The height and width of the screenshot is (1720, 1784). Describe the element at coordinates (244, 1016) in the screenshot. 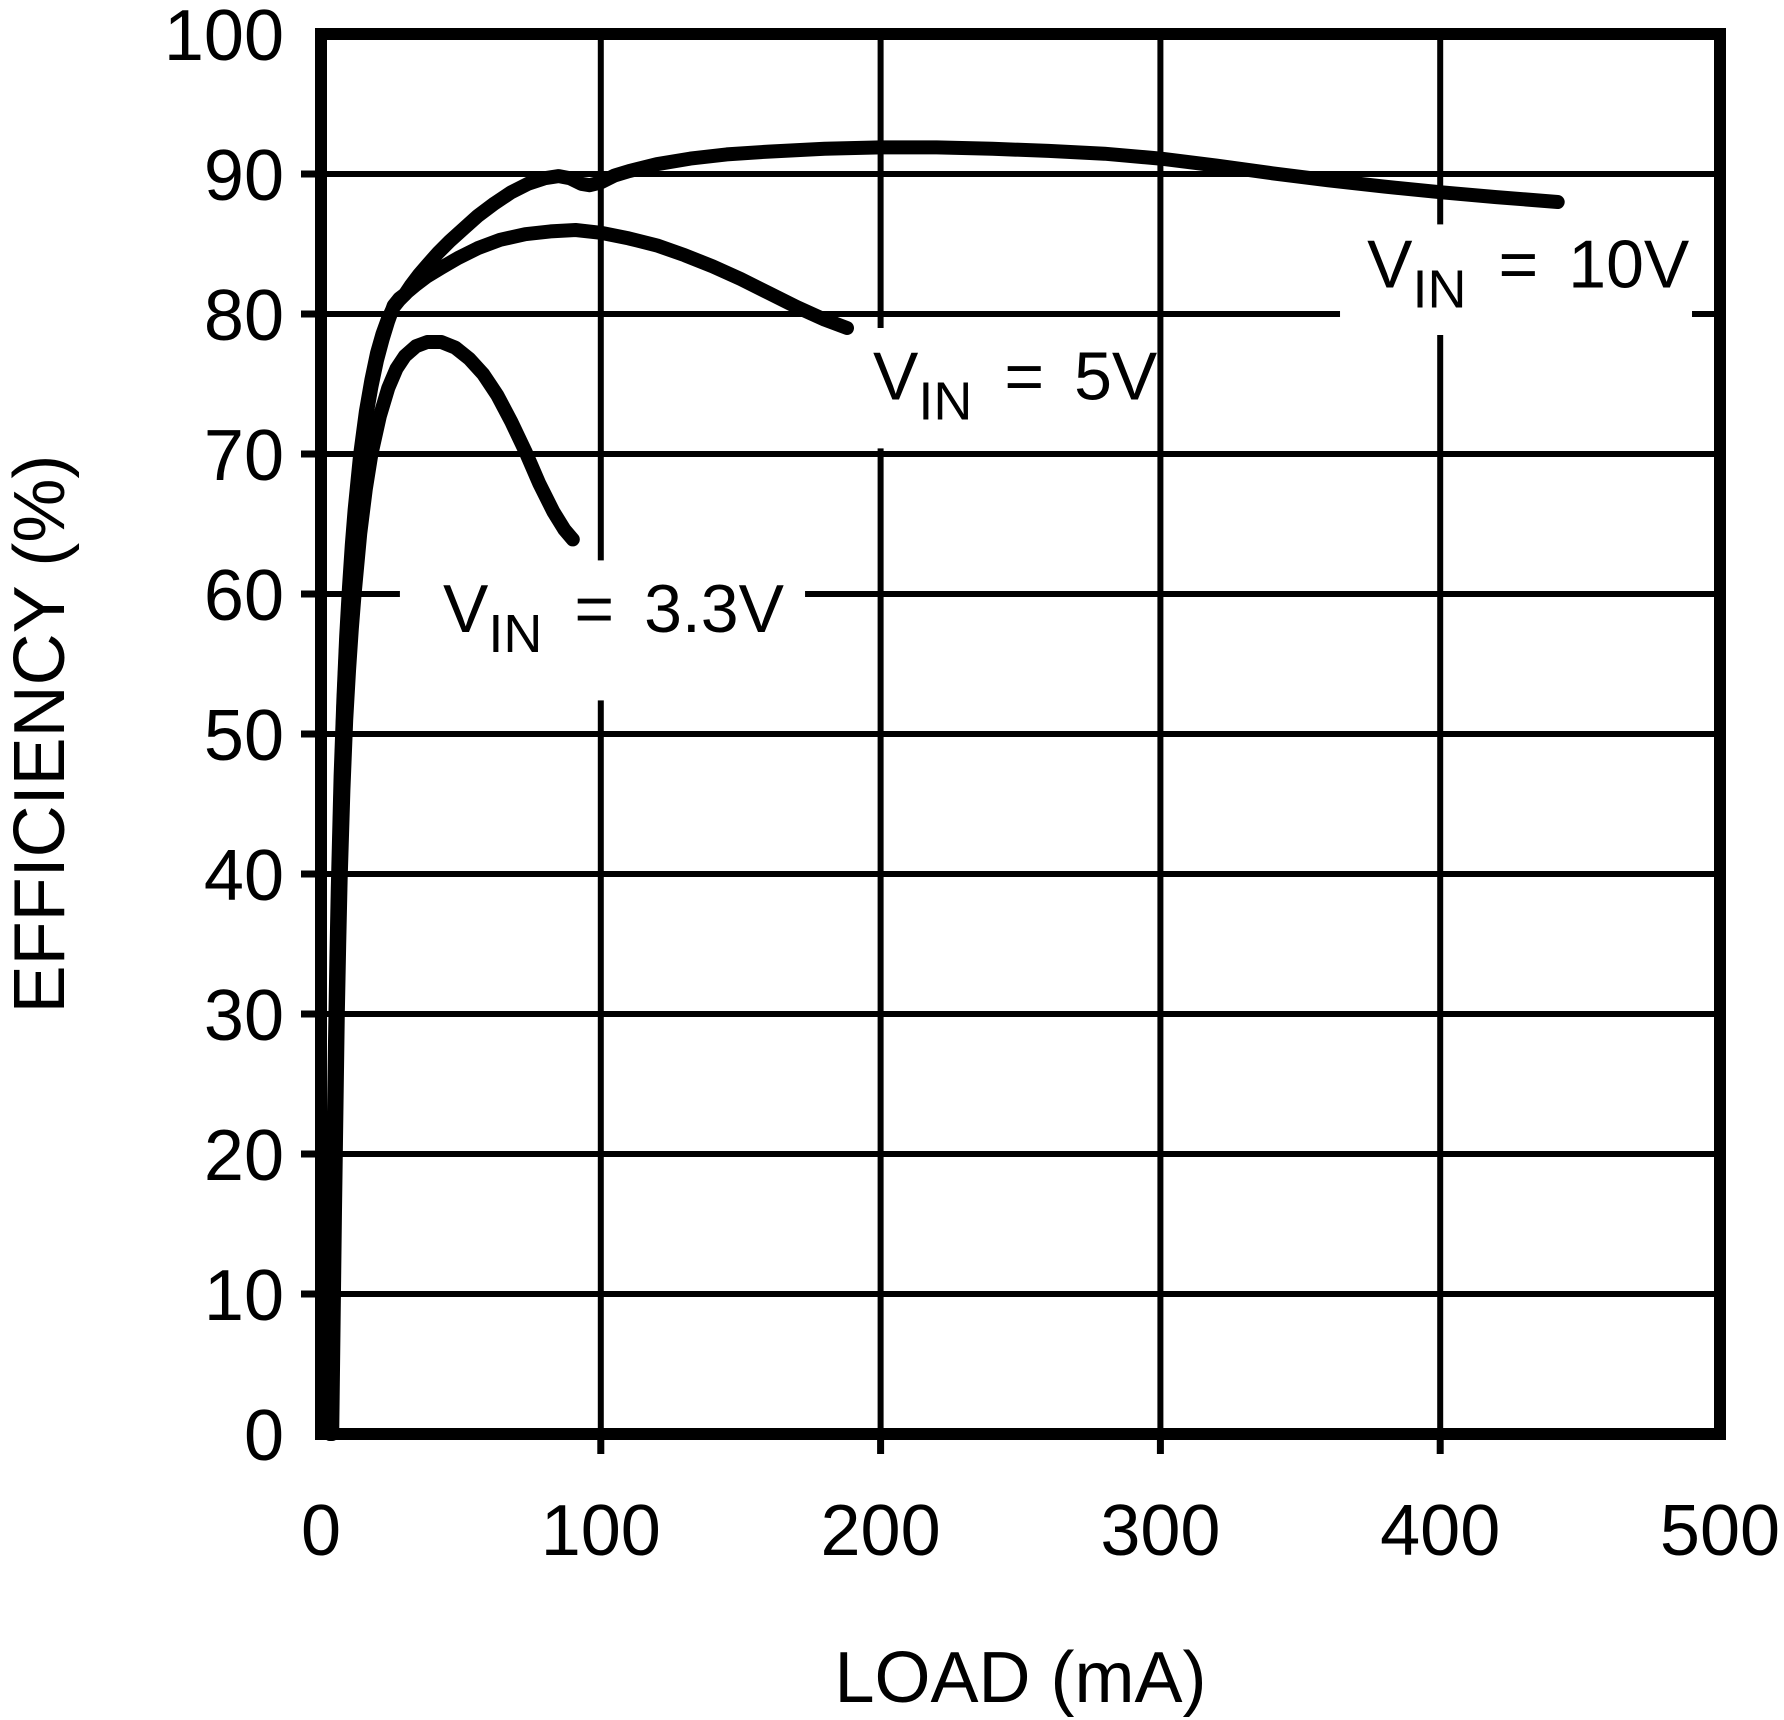

I see `y-tick-label: 30` at that location.